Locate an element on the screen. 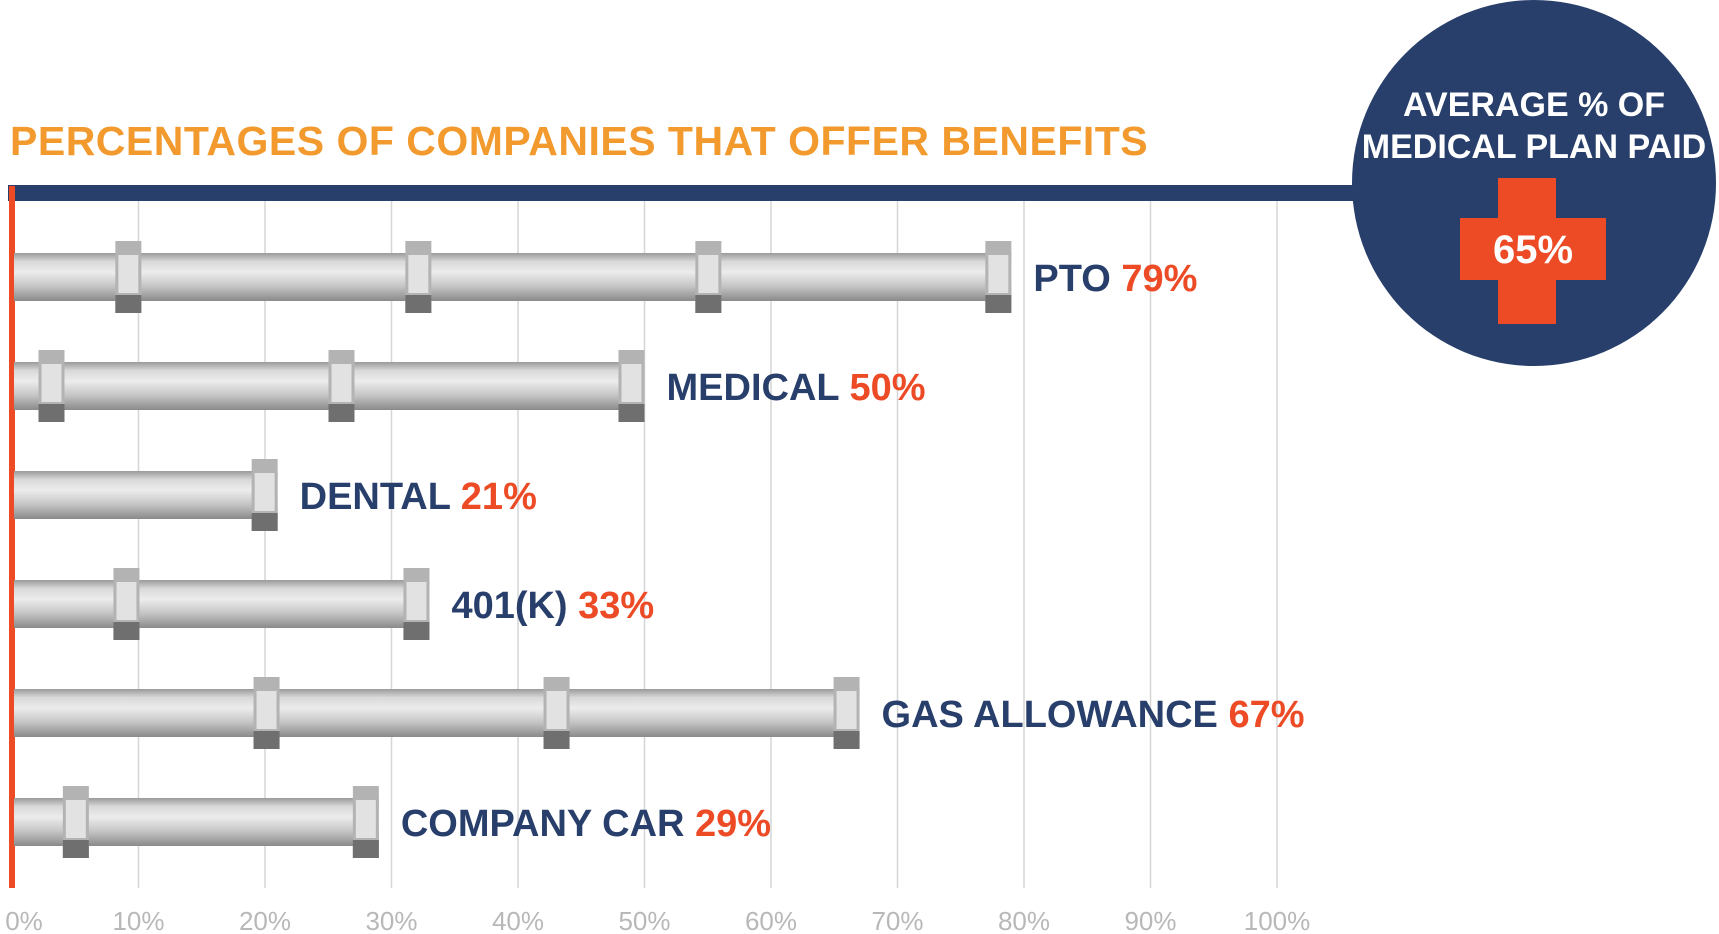  x-tick-label: 20% is located at coordinates (265, 920).